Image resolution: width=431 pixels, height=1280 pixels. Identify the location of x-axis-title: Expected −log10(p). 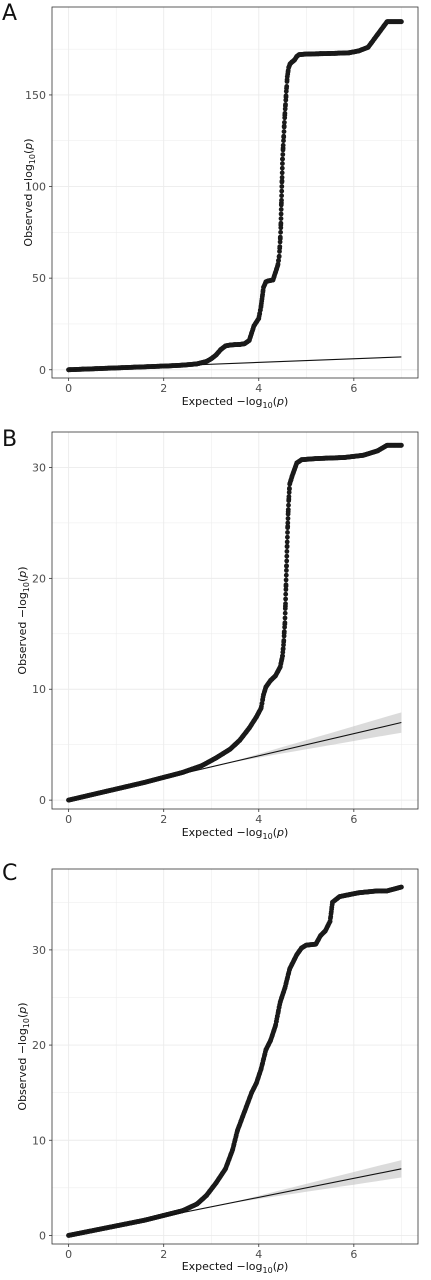
(235, 402).